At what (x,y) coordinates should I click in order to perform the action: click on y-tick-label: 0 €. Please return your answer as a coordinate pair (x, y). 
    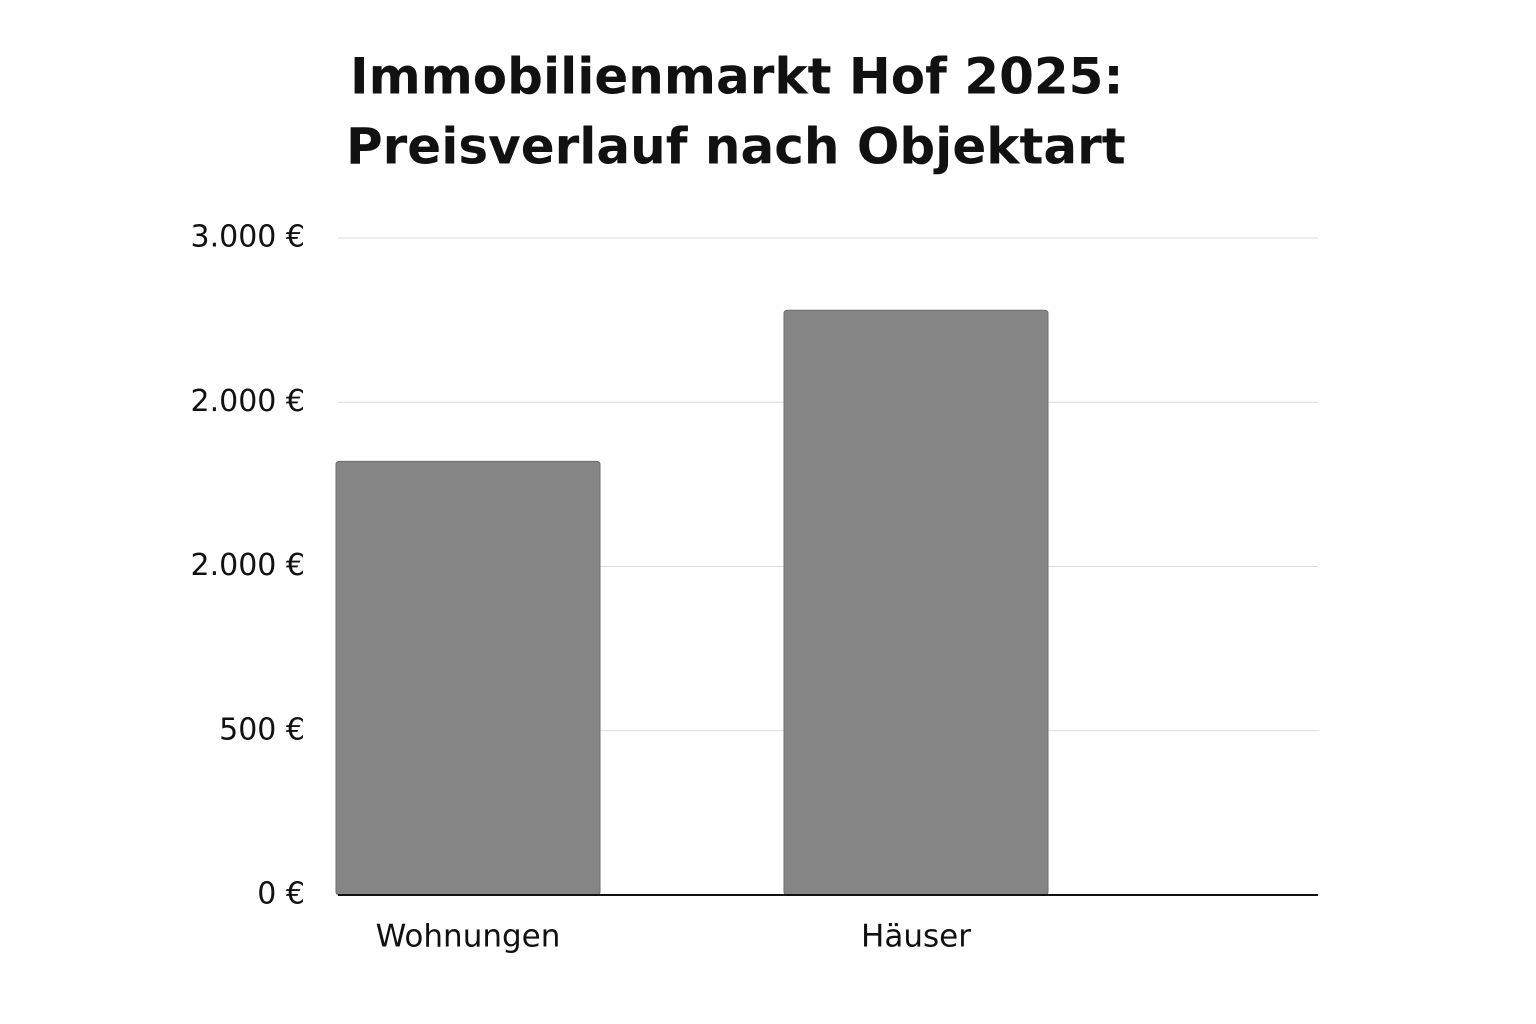
    Looking at the image, I should click on (281, 894).